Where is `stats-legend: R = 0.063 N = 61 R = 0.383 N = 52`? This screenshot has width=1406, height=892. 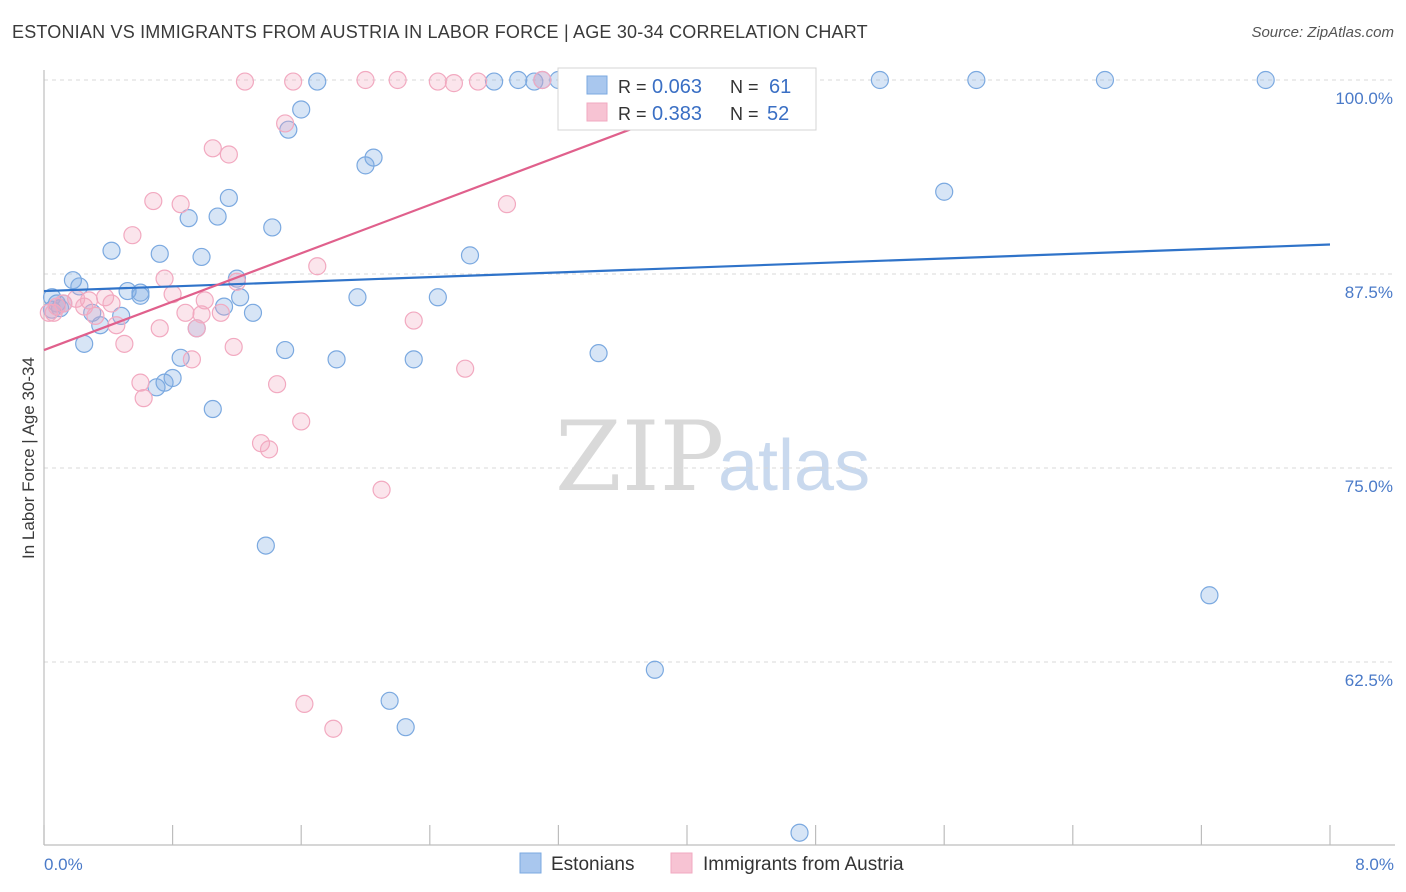
stats-legend: R = 0.063 N = 61 R = 0.383 N = 52 is located at coordinates (687, 99).